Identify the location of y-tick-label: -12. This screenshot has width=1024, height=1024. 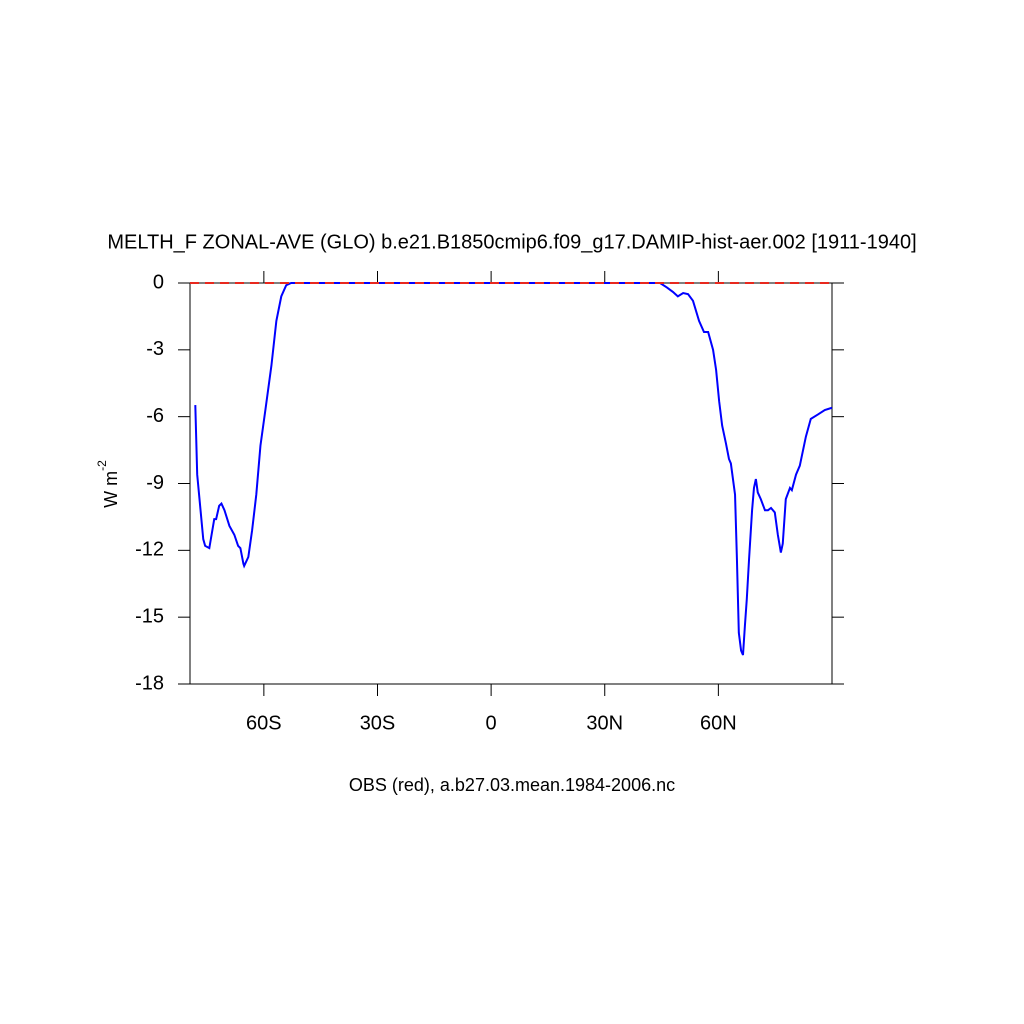
(149, 550).